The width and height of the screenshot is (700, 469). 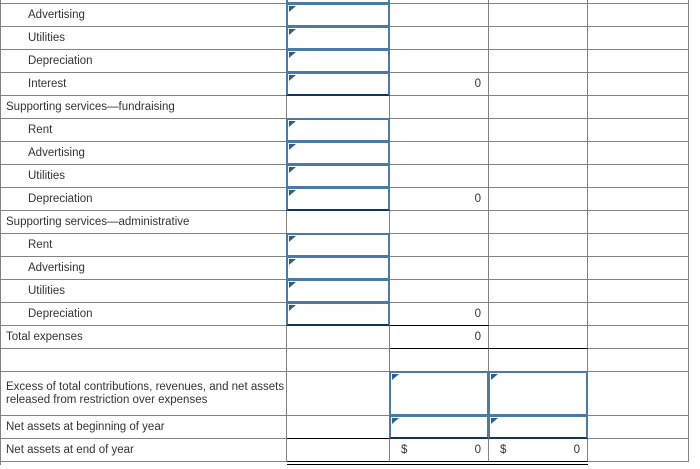 I want to click on table-row: Net assets at beginning of year, so click(x=345, y=427).